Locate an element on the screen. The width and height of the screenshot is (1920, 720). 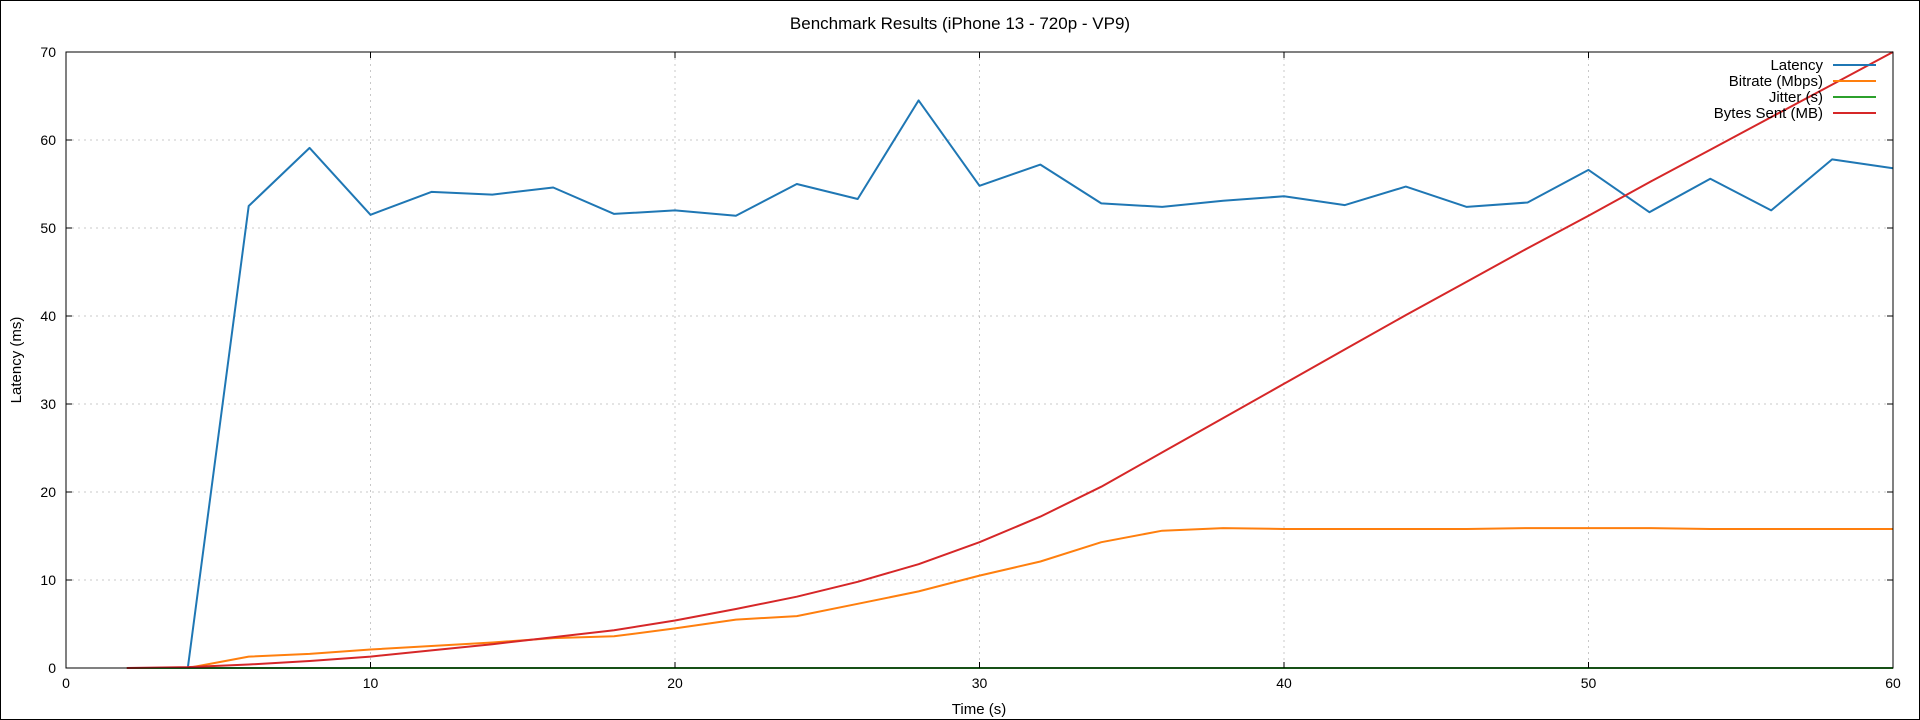
y-tick-label: 40 is located at coordinates (48, 316).